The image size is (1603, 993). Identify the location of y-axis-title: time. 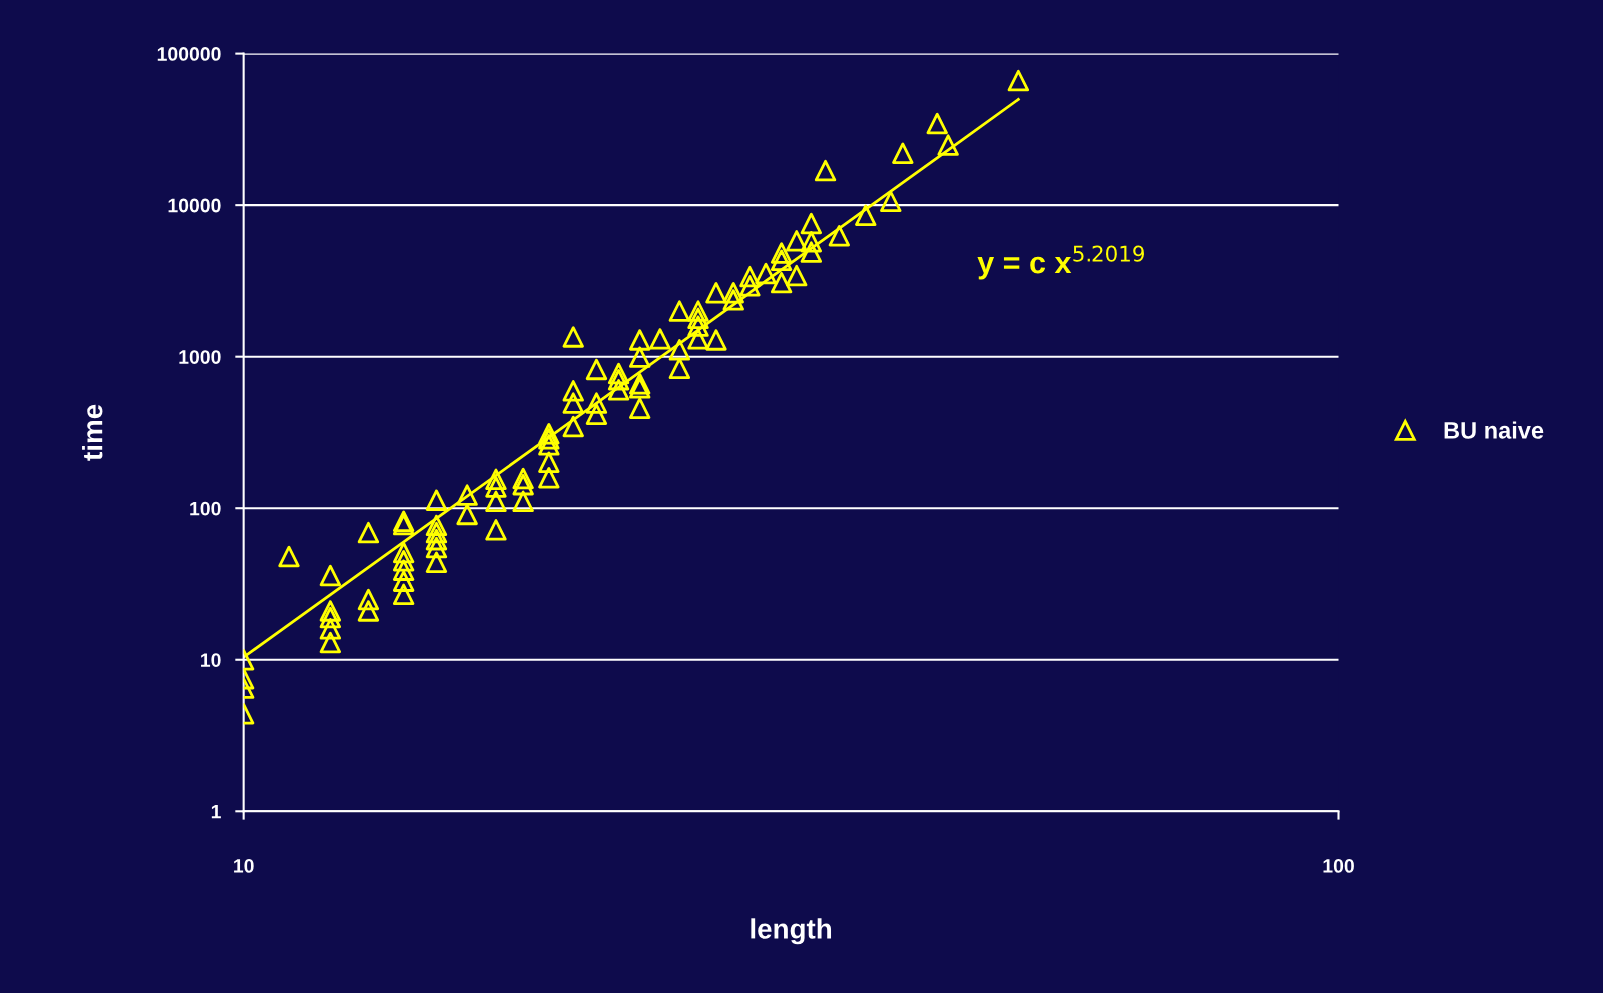
(92, 432).